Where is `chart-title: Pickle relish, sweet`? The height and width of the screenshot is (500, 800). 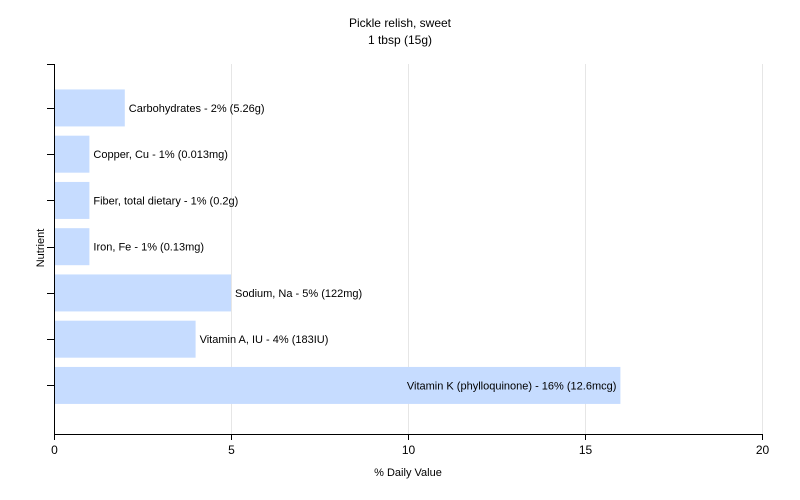
chart-title: Pickle relish, sweet is located at coordinates (400, 23).